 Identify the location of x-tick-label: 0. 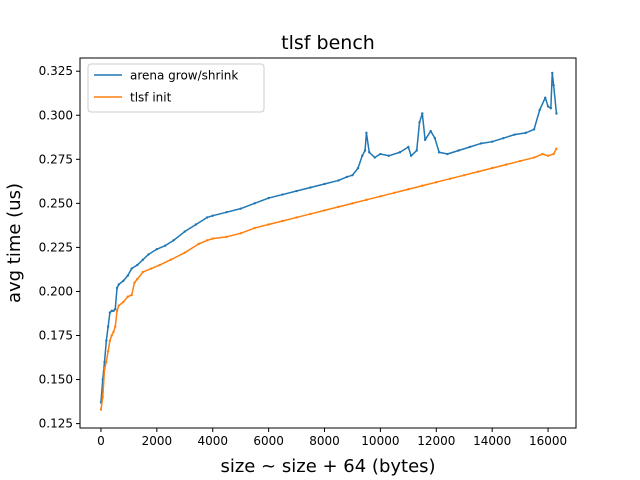
(101, 441).